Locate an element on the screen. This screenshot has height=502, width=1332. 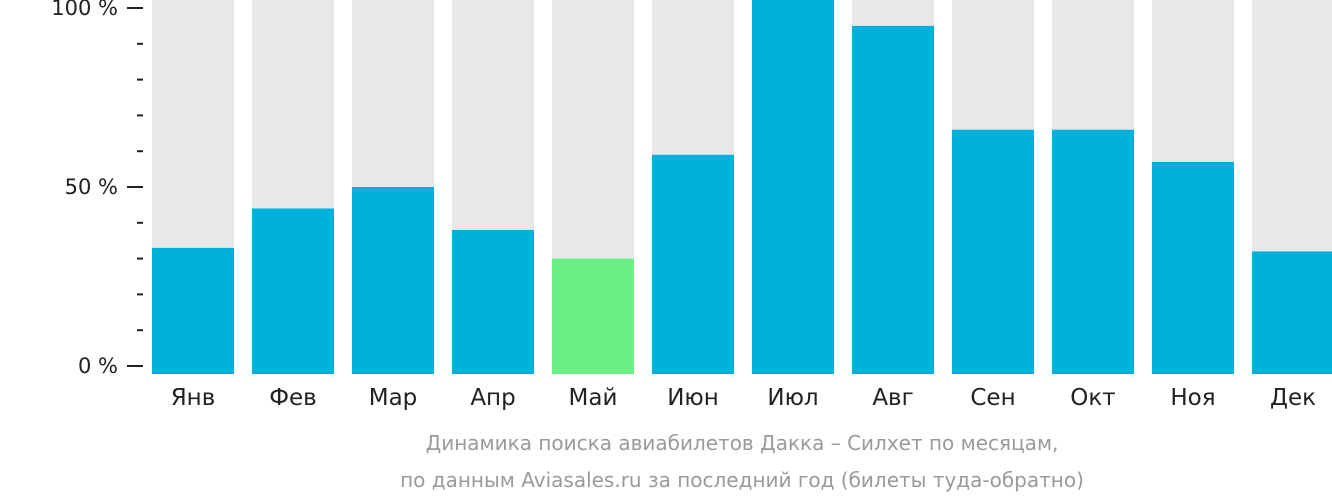
x-tick-label-12: Дек is located at coordinates (1293, 398).